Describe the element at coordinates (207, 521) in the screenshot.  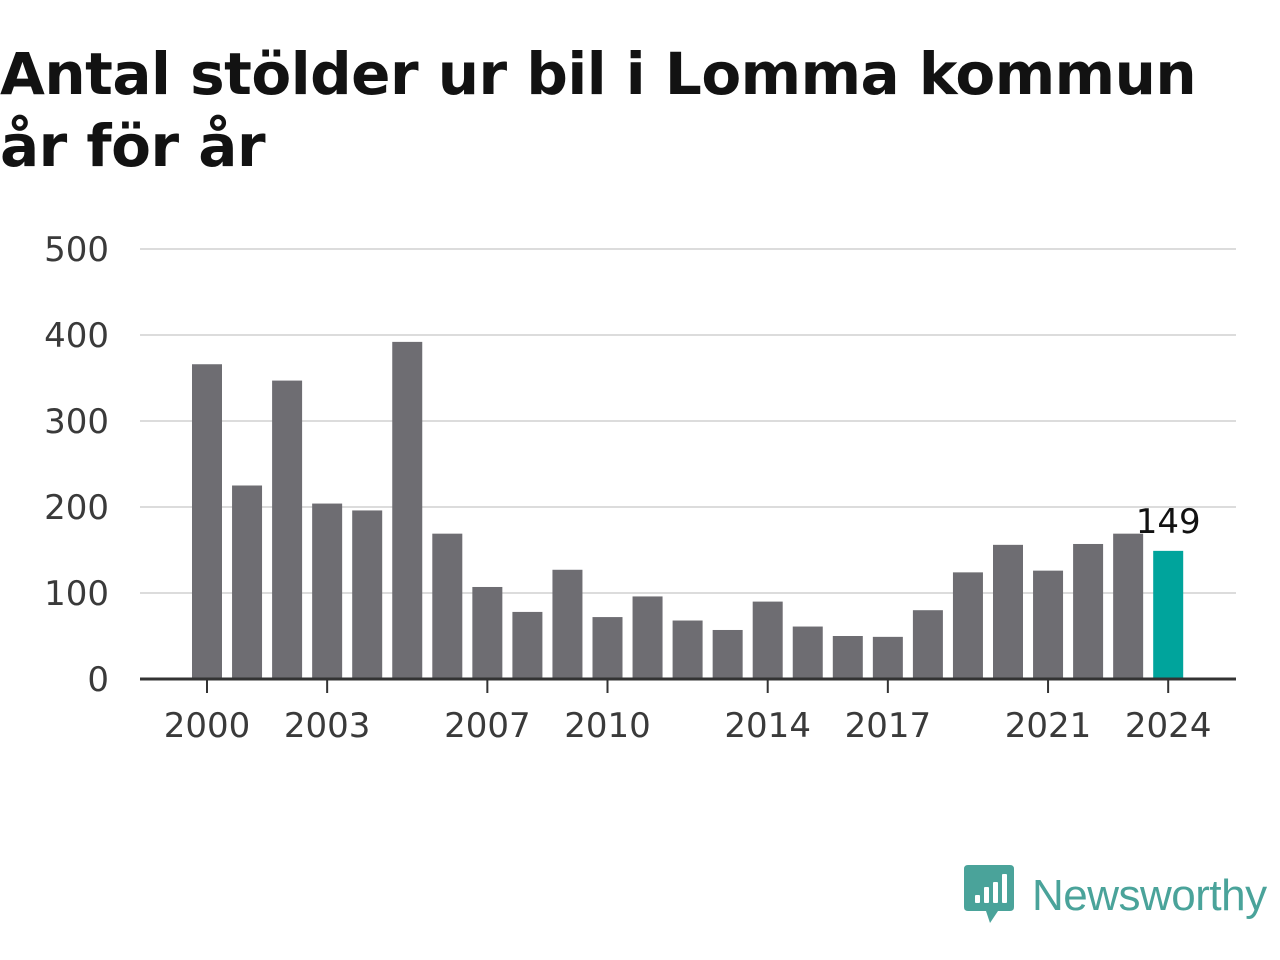
I see `bar-2000` at that location.